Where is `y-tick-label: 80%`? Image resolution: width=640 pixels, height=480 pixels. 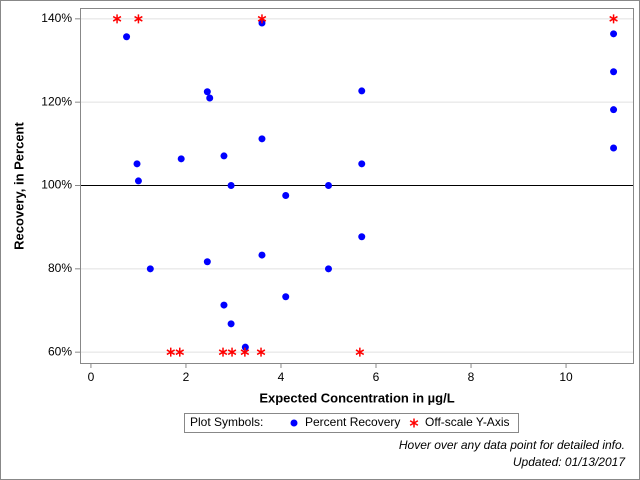
y-tick-label: 80% is located at coordinates (60, 268).